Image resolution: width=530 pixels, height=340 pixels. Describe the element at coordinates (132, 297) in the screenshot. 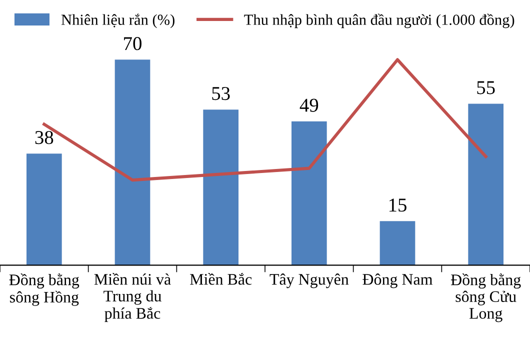

I see `x-tick-label: Miền núi và Trung du phía Bắc` at that location.